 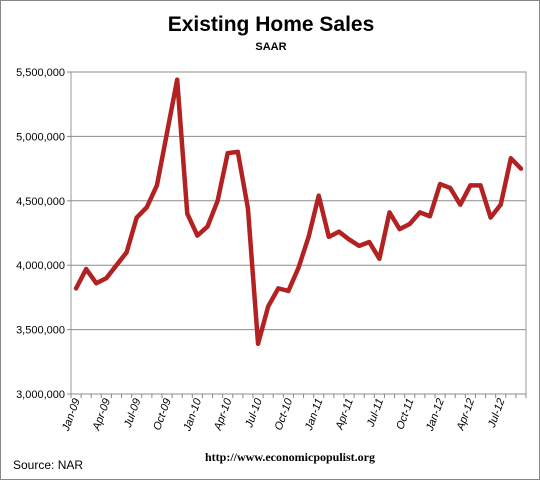 I want to click on x-tick-label: Apr-11, so click(x=344, y=414).